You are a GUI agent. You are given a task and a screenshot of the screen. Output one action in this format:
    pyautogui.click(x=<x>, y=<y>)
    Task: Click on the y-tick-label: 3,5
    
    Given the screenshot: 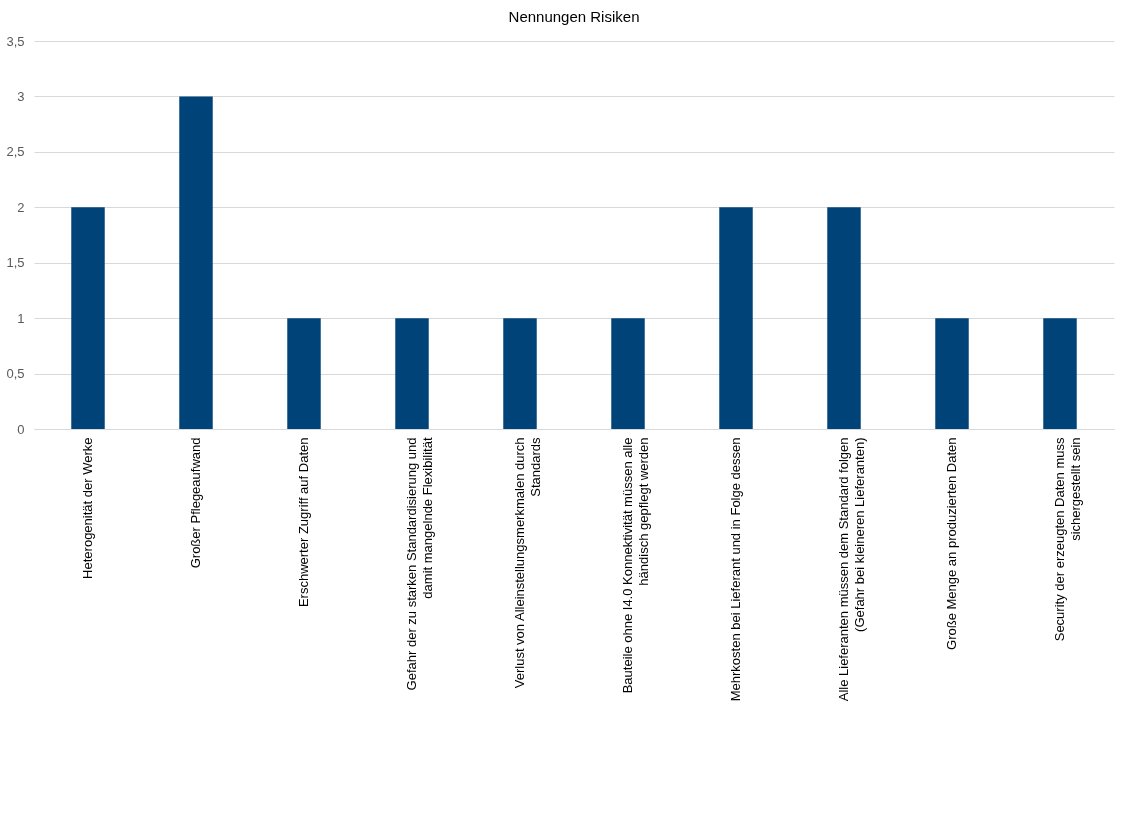 What is the action you would take?
    pyautogui.click(x=15, y=41)
    